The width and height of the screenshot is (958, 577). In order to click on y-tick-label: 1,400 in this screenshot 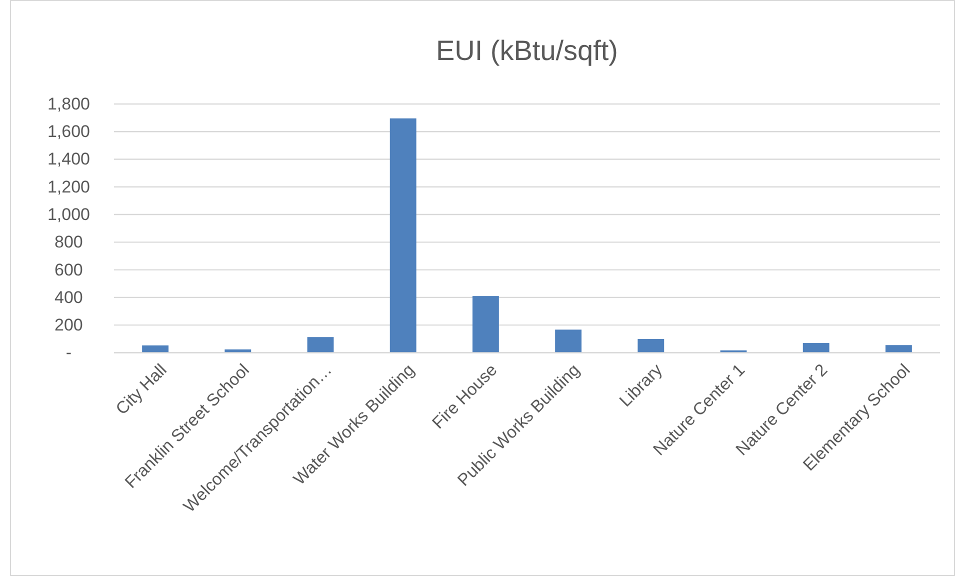, I will do `click(68, 159)`.